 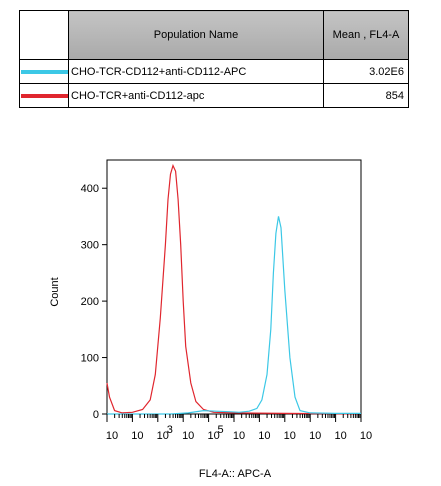 I want to click on population-mean: 3.02E6, so click(x=366, y=71).